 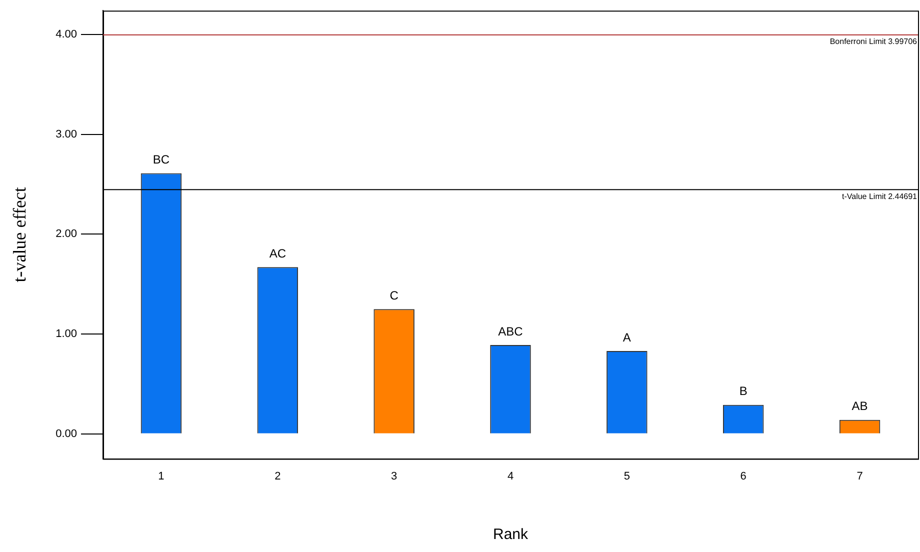 I want to click on annotation: B, so click(x=743, y=391).